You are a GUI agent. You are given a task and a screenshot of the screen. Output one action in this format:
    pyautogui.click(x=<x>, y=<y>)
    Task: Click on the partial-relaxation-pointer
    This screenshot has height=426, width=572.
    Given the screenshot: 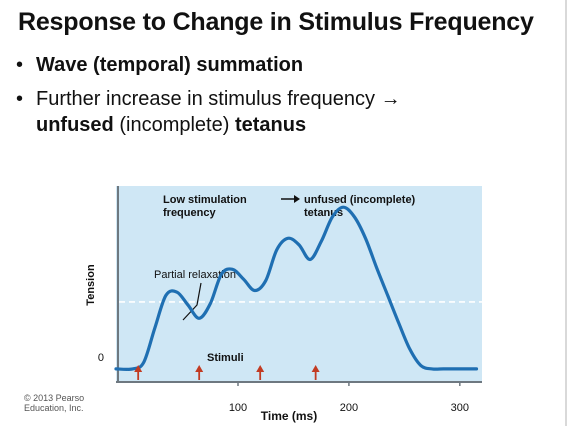 What is the action you would take?
    pyautogui.click(x=192, y=301)
    